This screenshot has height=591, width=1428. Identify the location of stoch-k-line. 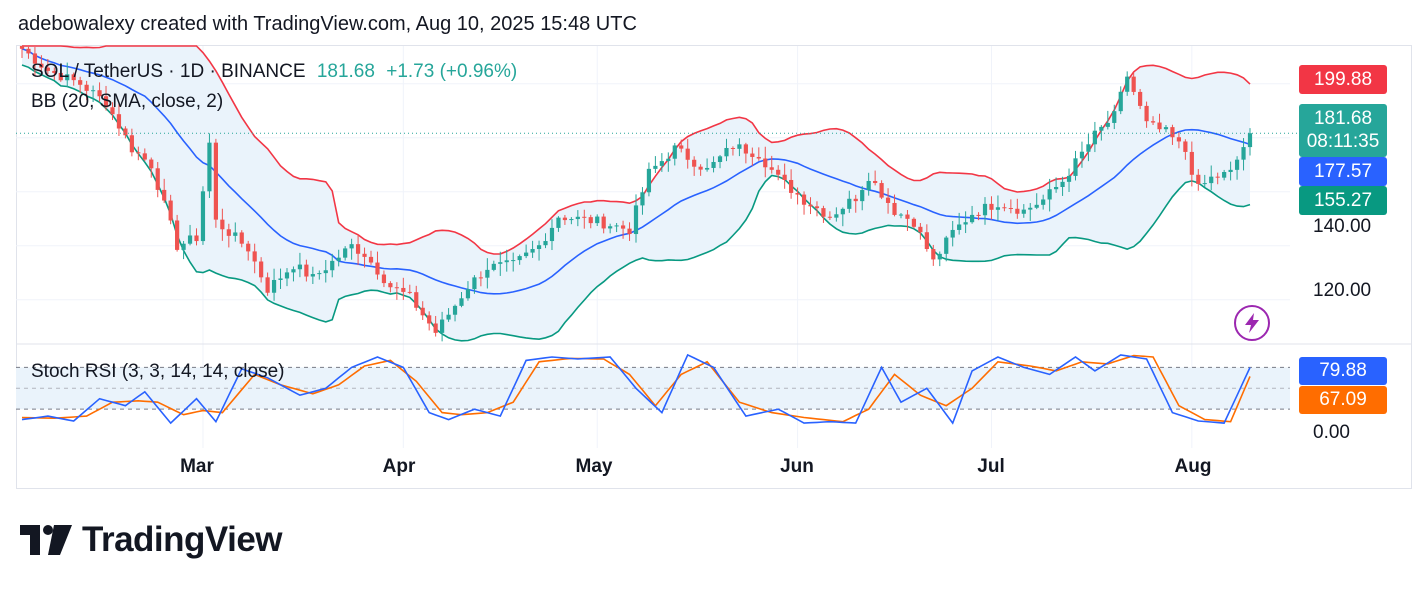
(636, 389).